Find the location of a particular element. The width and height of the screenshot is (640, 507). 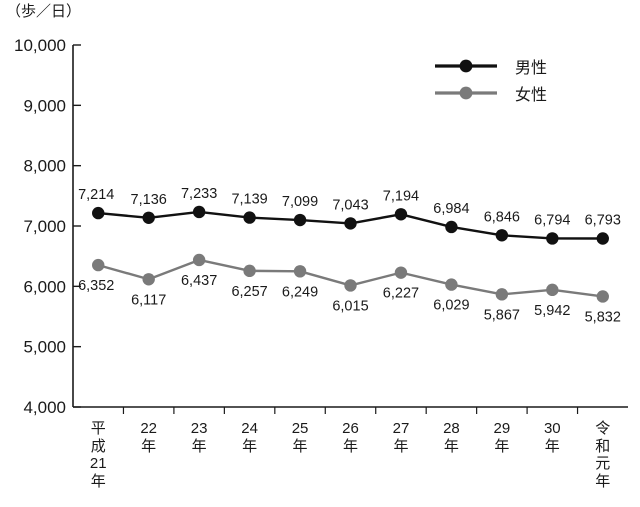

data-value-label: 5,942 is located at coordinates (552, 311).